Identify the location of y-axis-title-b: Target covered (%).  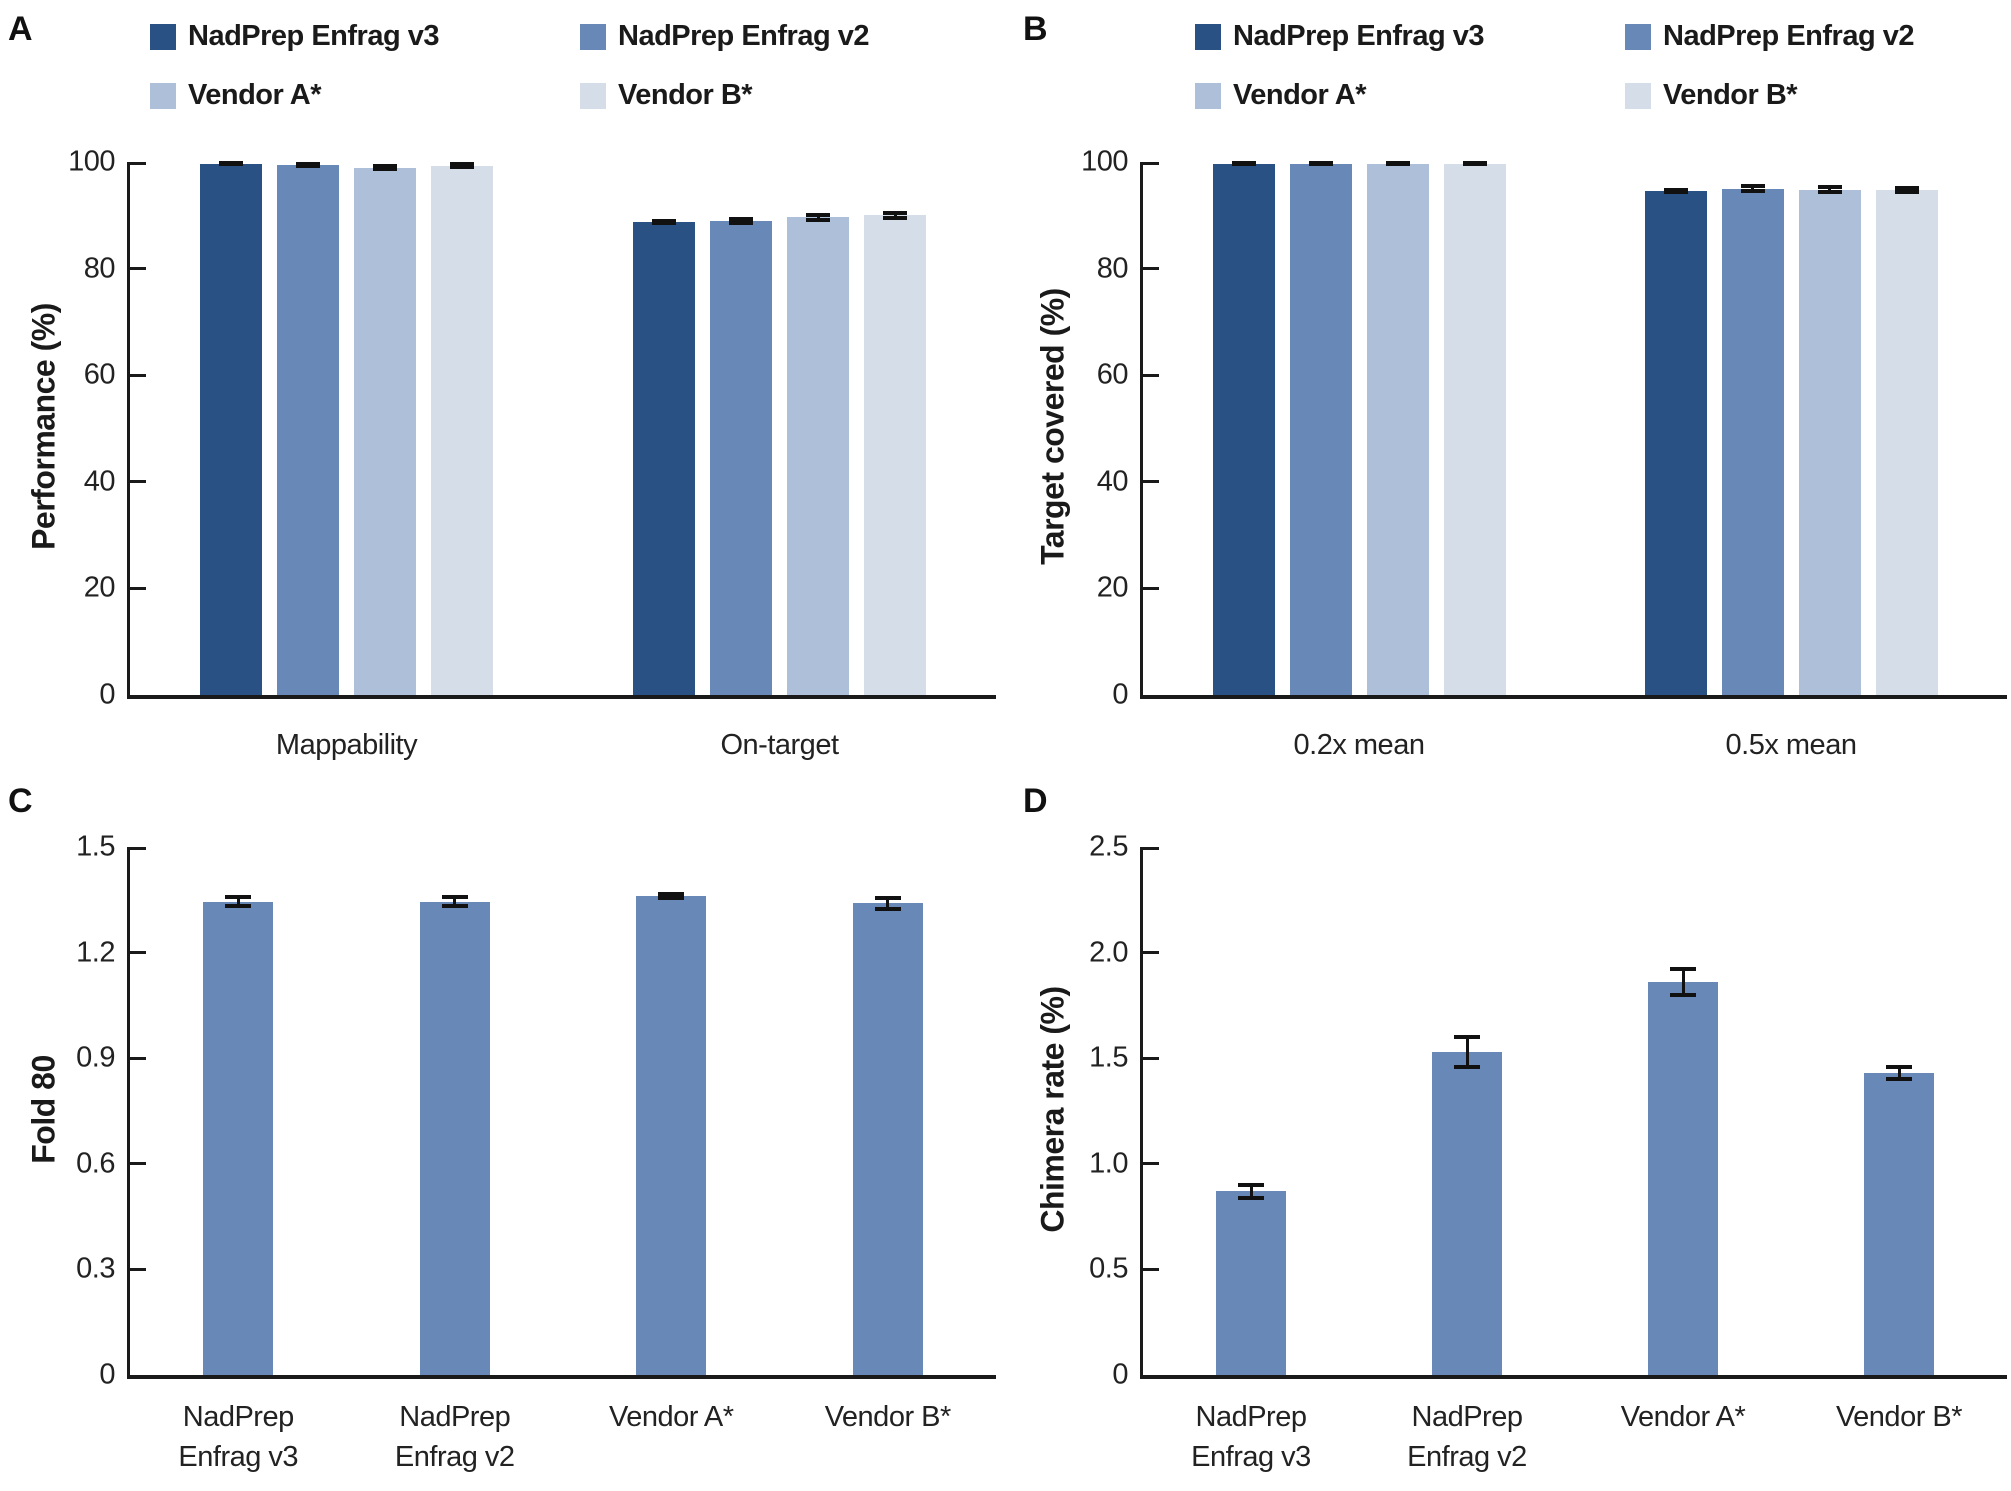
(1052, 426).